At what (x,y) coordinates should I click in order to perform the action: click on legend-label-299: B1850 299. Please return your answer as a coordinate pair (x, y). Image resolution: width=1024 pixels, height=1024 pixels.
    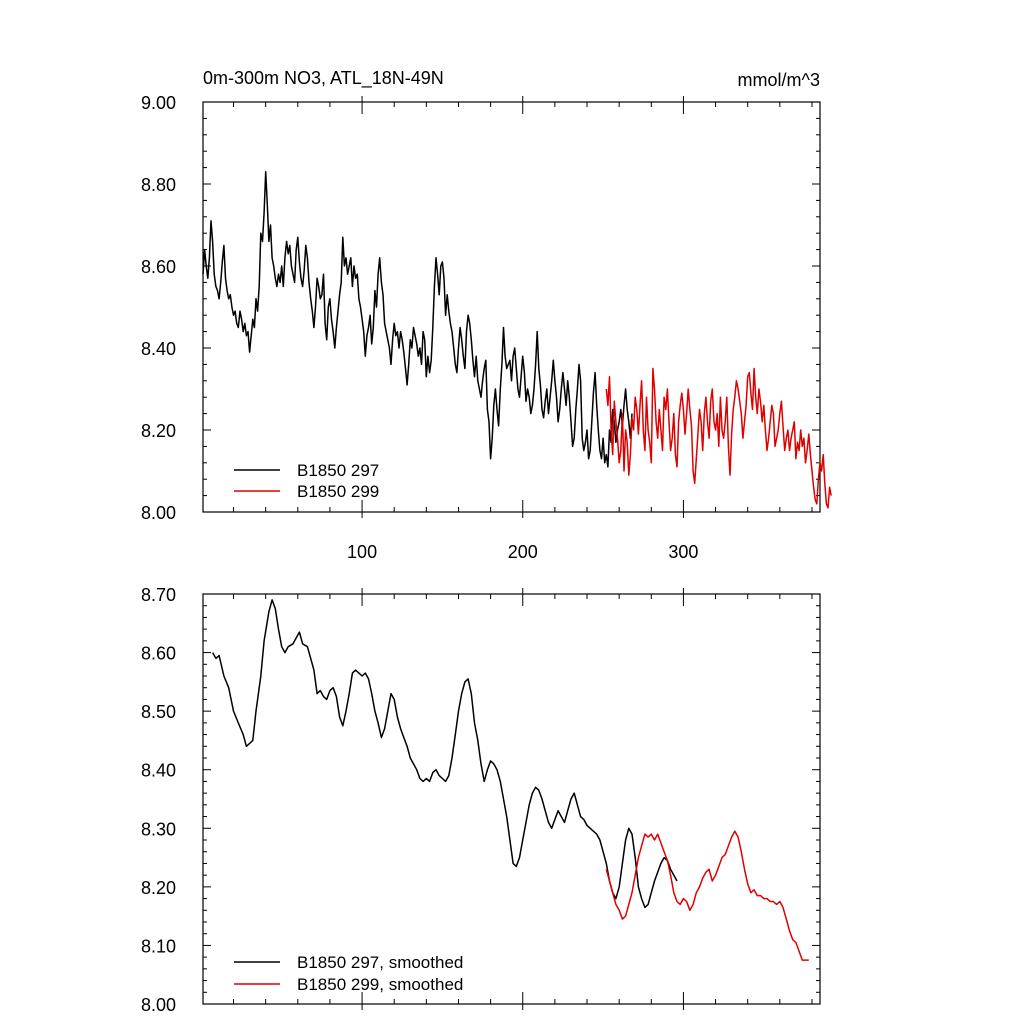
    Looking at the image, I should click on (338, 491).